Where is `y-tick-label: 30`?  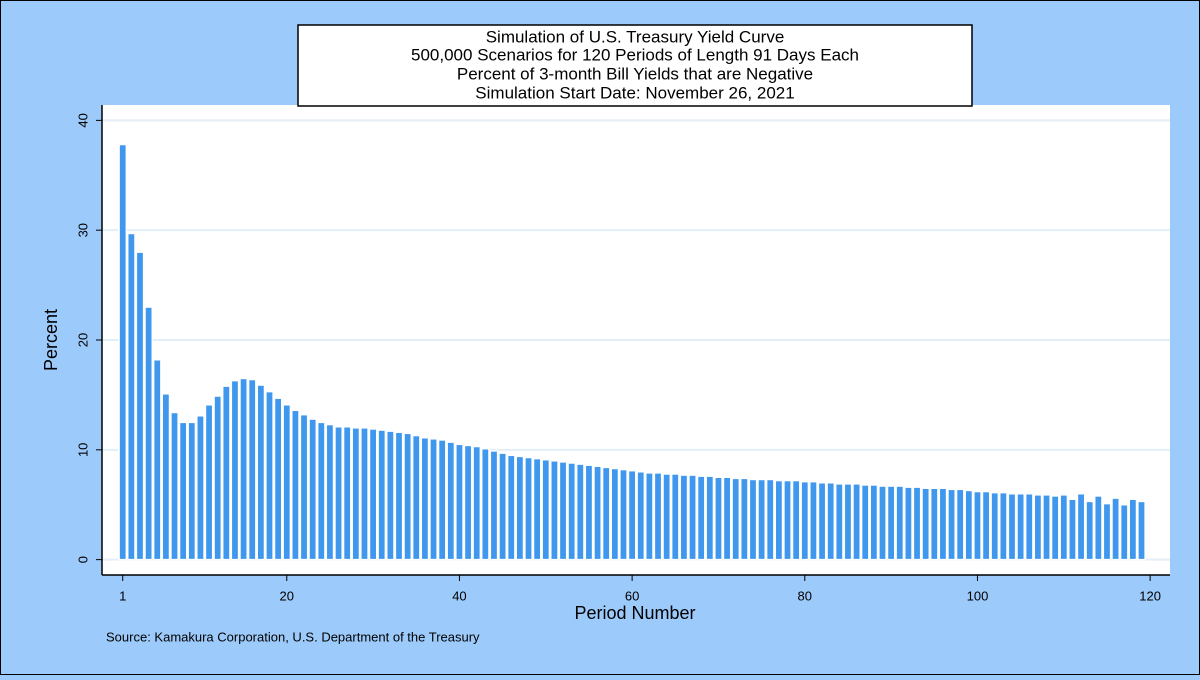 y-tick-label: 30 is located at coordinates (82, 230).